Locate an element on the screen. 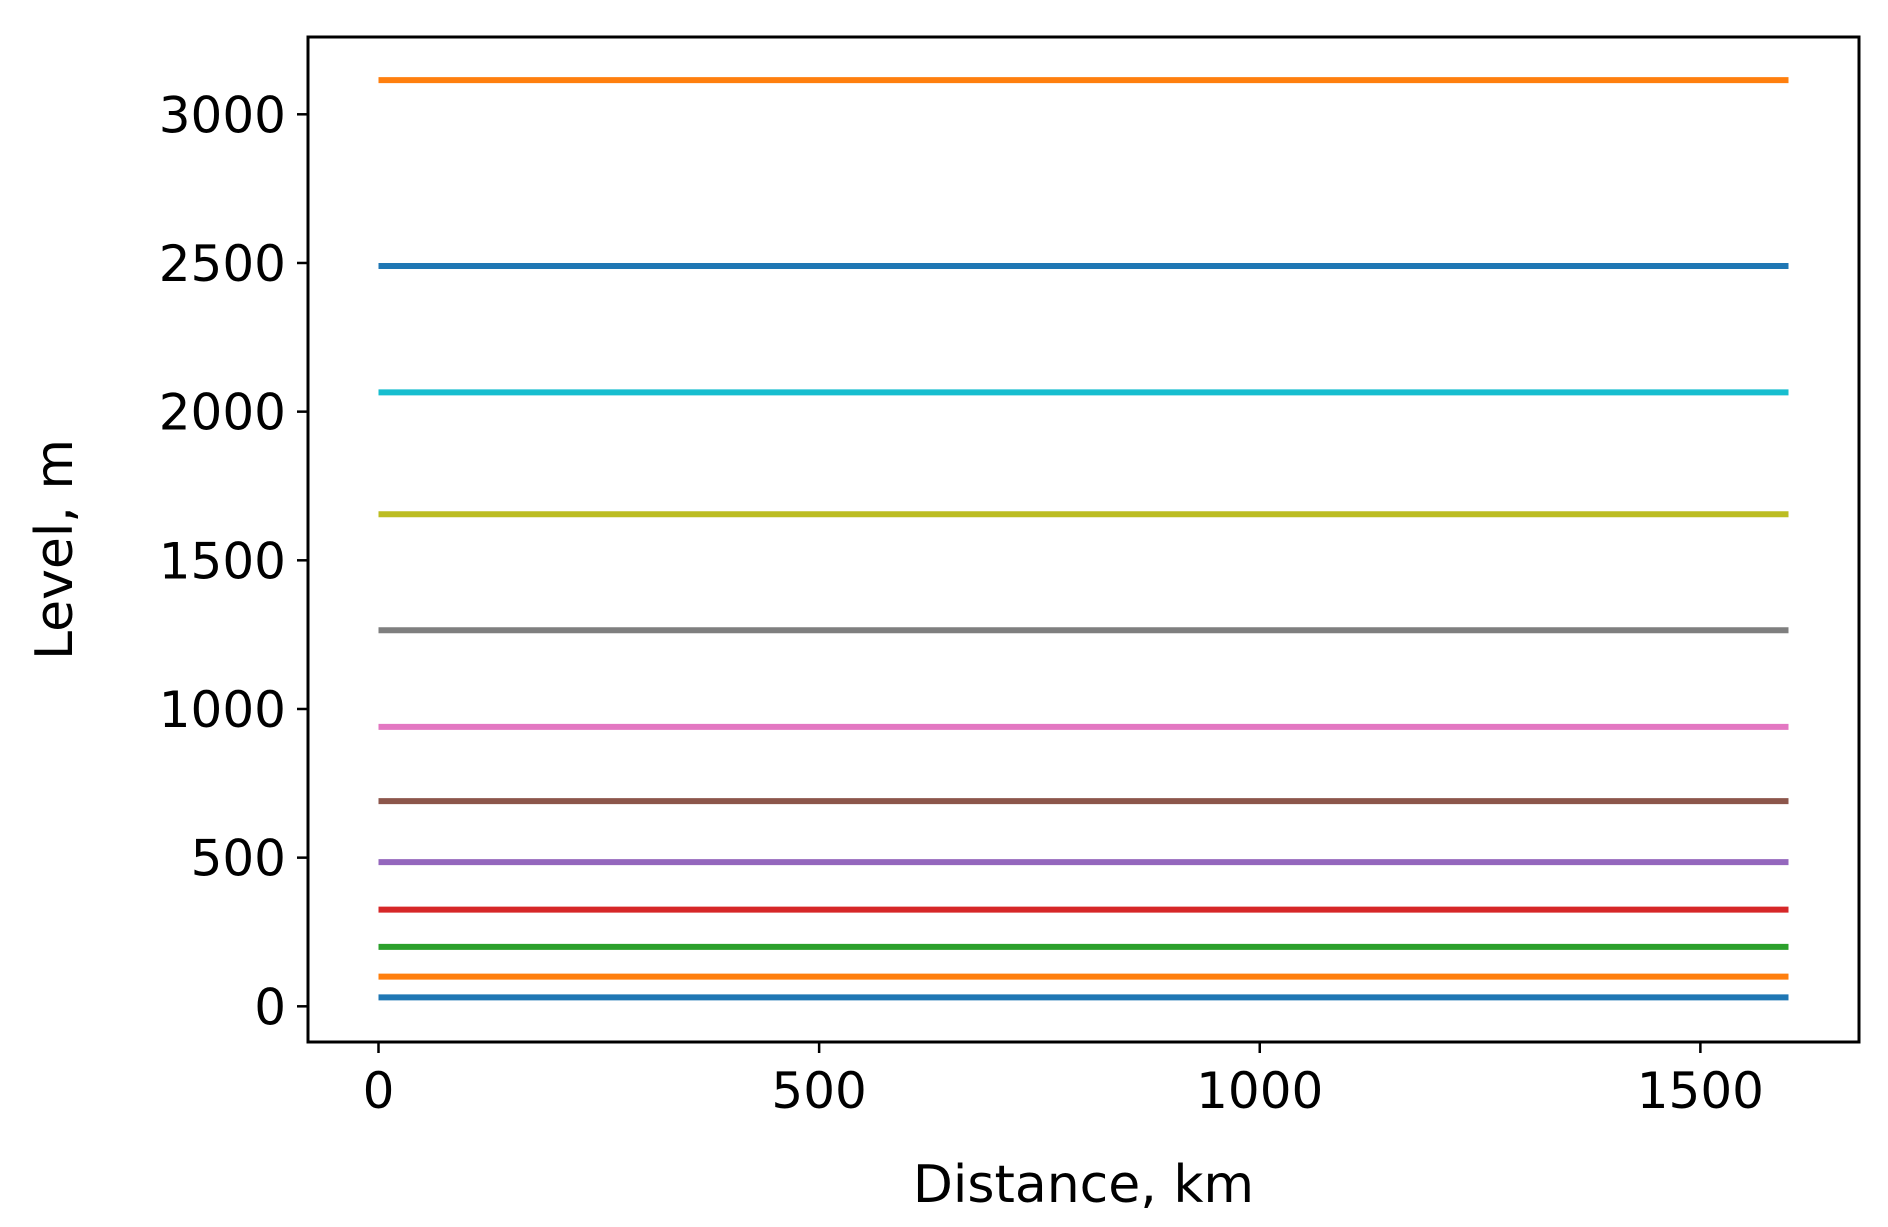 The height and width of the screenshot is (1227, 1888). y-axis-label: Level, m is located at coordinates (55, 549).